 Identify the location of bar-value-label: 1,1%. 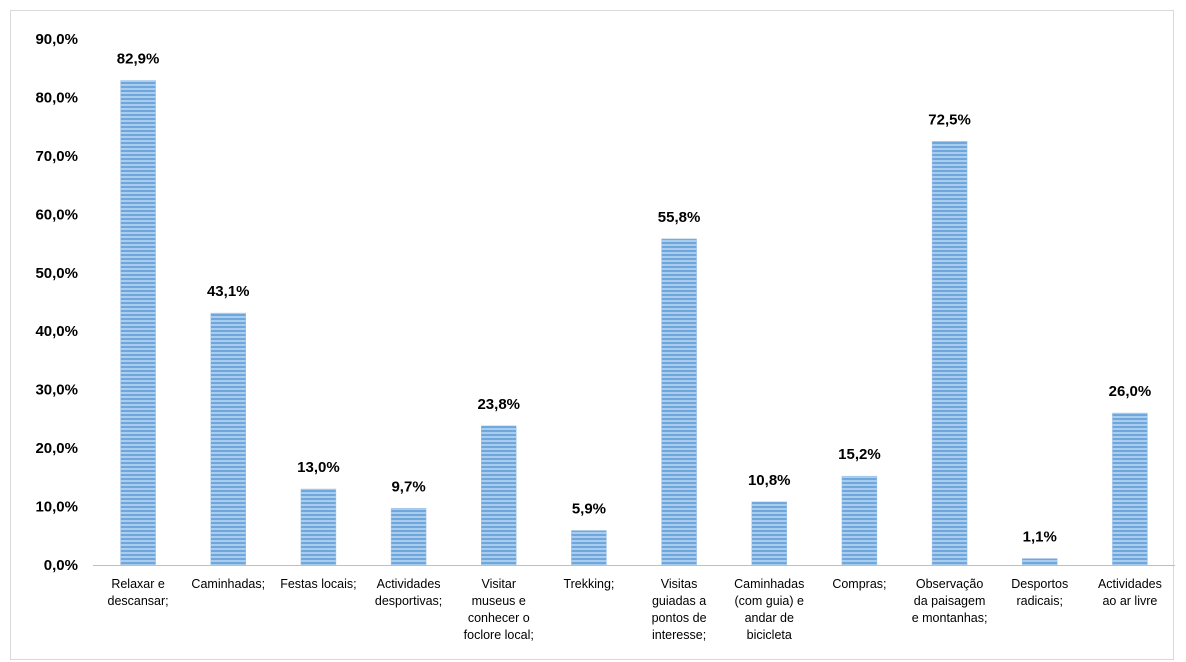
(1040, 537).